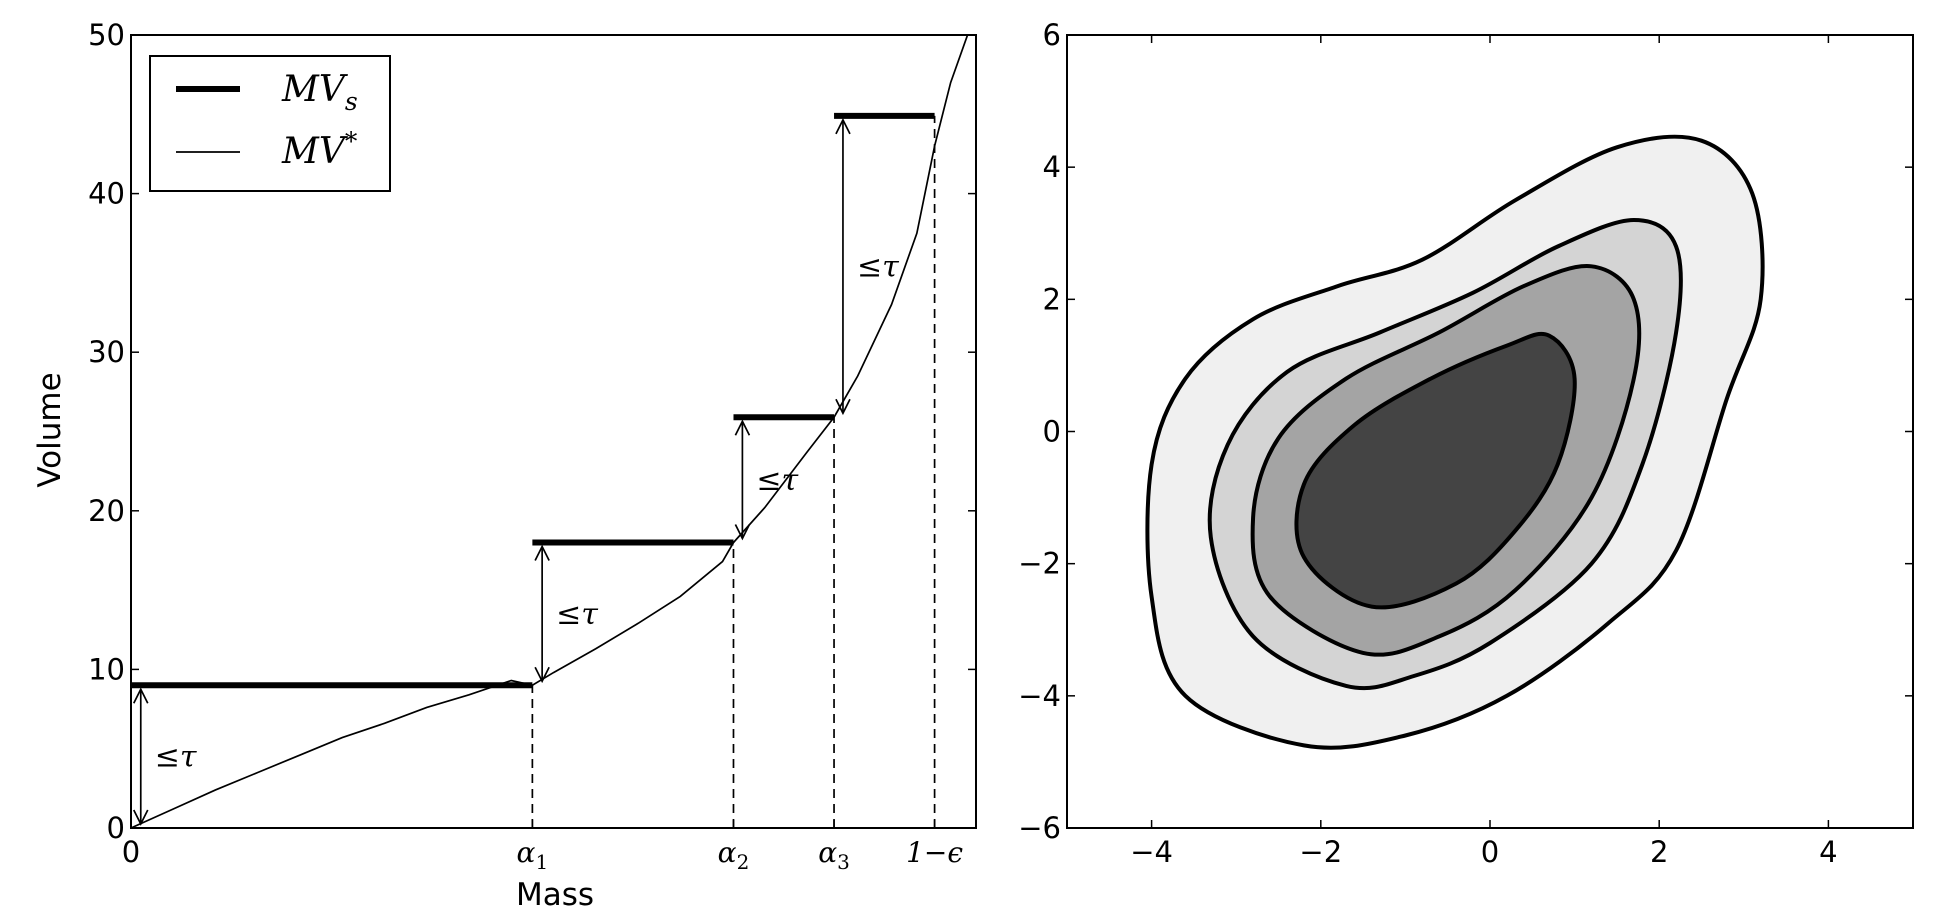  What do you see at coordinates (1052, 299) in the screenshot?
I see `right-y-tick-label: 2` at bounding box center [1052, 299].